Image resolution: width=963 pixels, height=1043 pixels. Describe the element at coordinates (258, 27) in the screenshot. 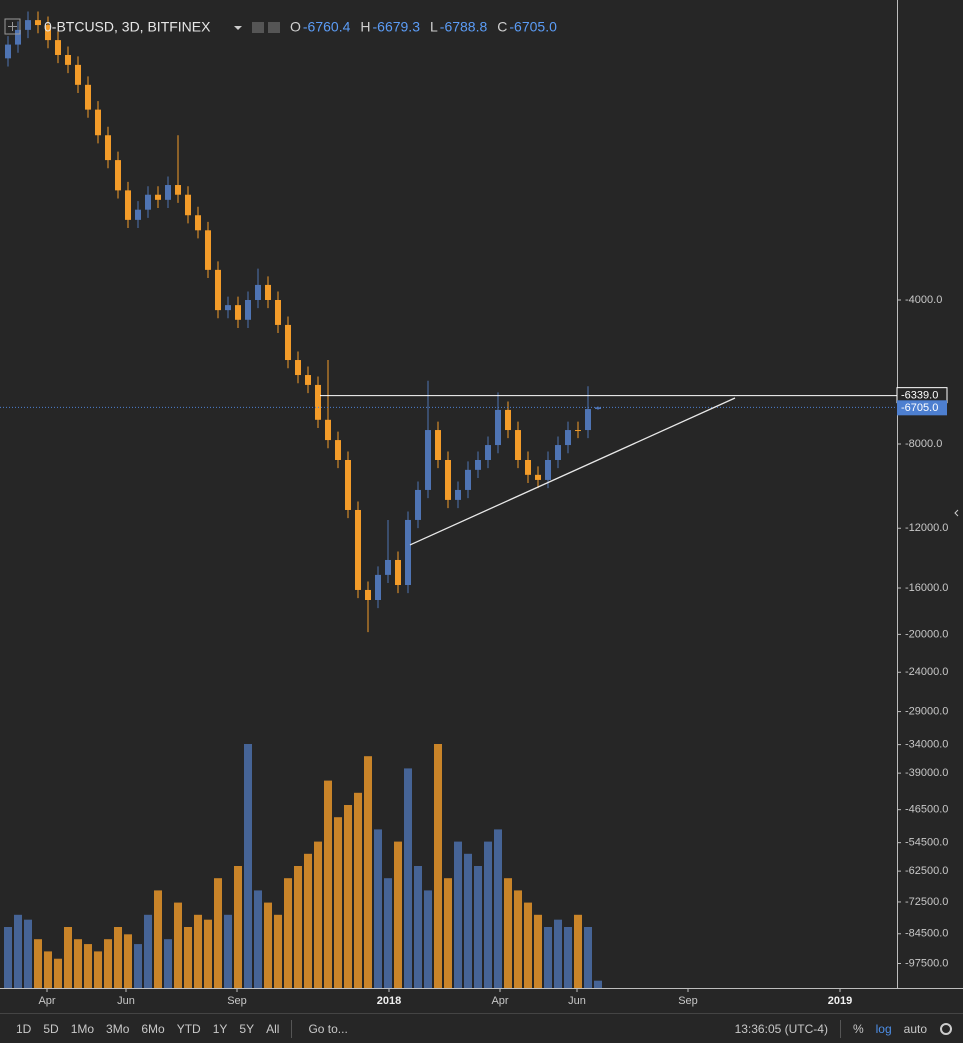

I see `eye-icon` at that location.